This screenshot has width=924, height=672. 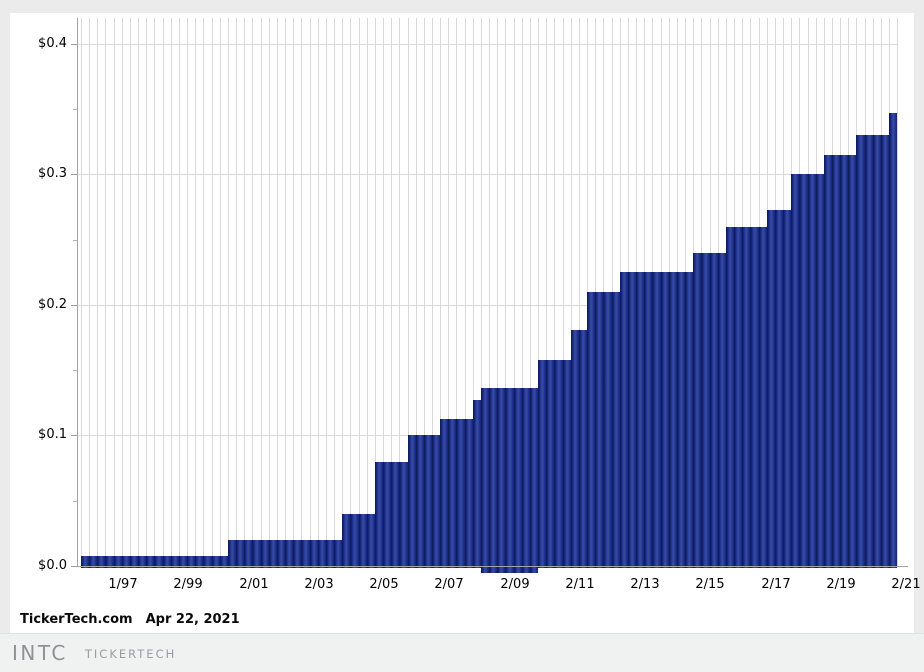 What do you see at coordinates (319, 584) in the screenshot?
I see `x-axis-label: 2/03` at bounding box center [319, 584].